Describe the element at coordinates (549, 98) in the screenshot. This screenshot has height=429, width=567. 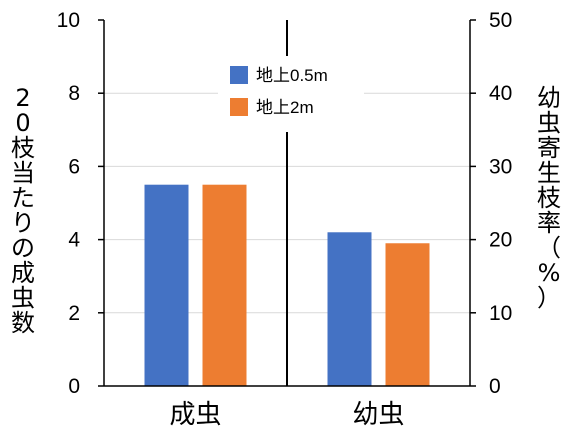
I see `axis-title-char: 幼` at that location.